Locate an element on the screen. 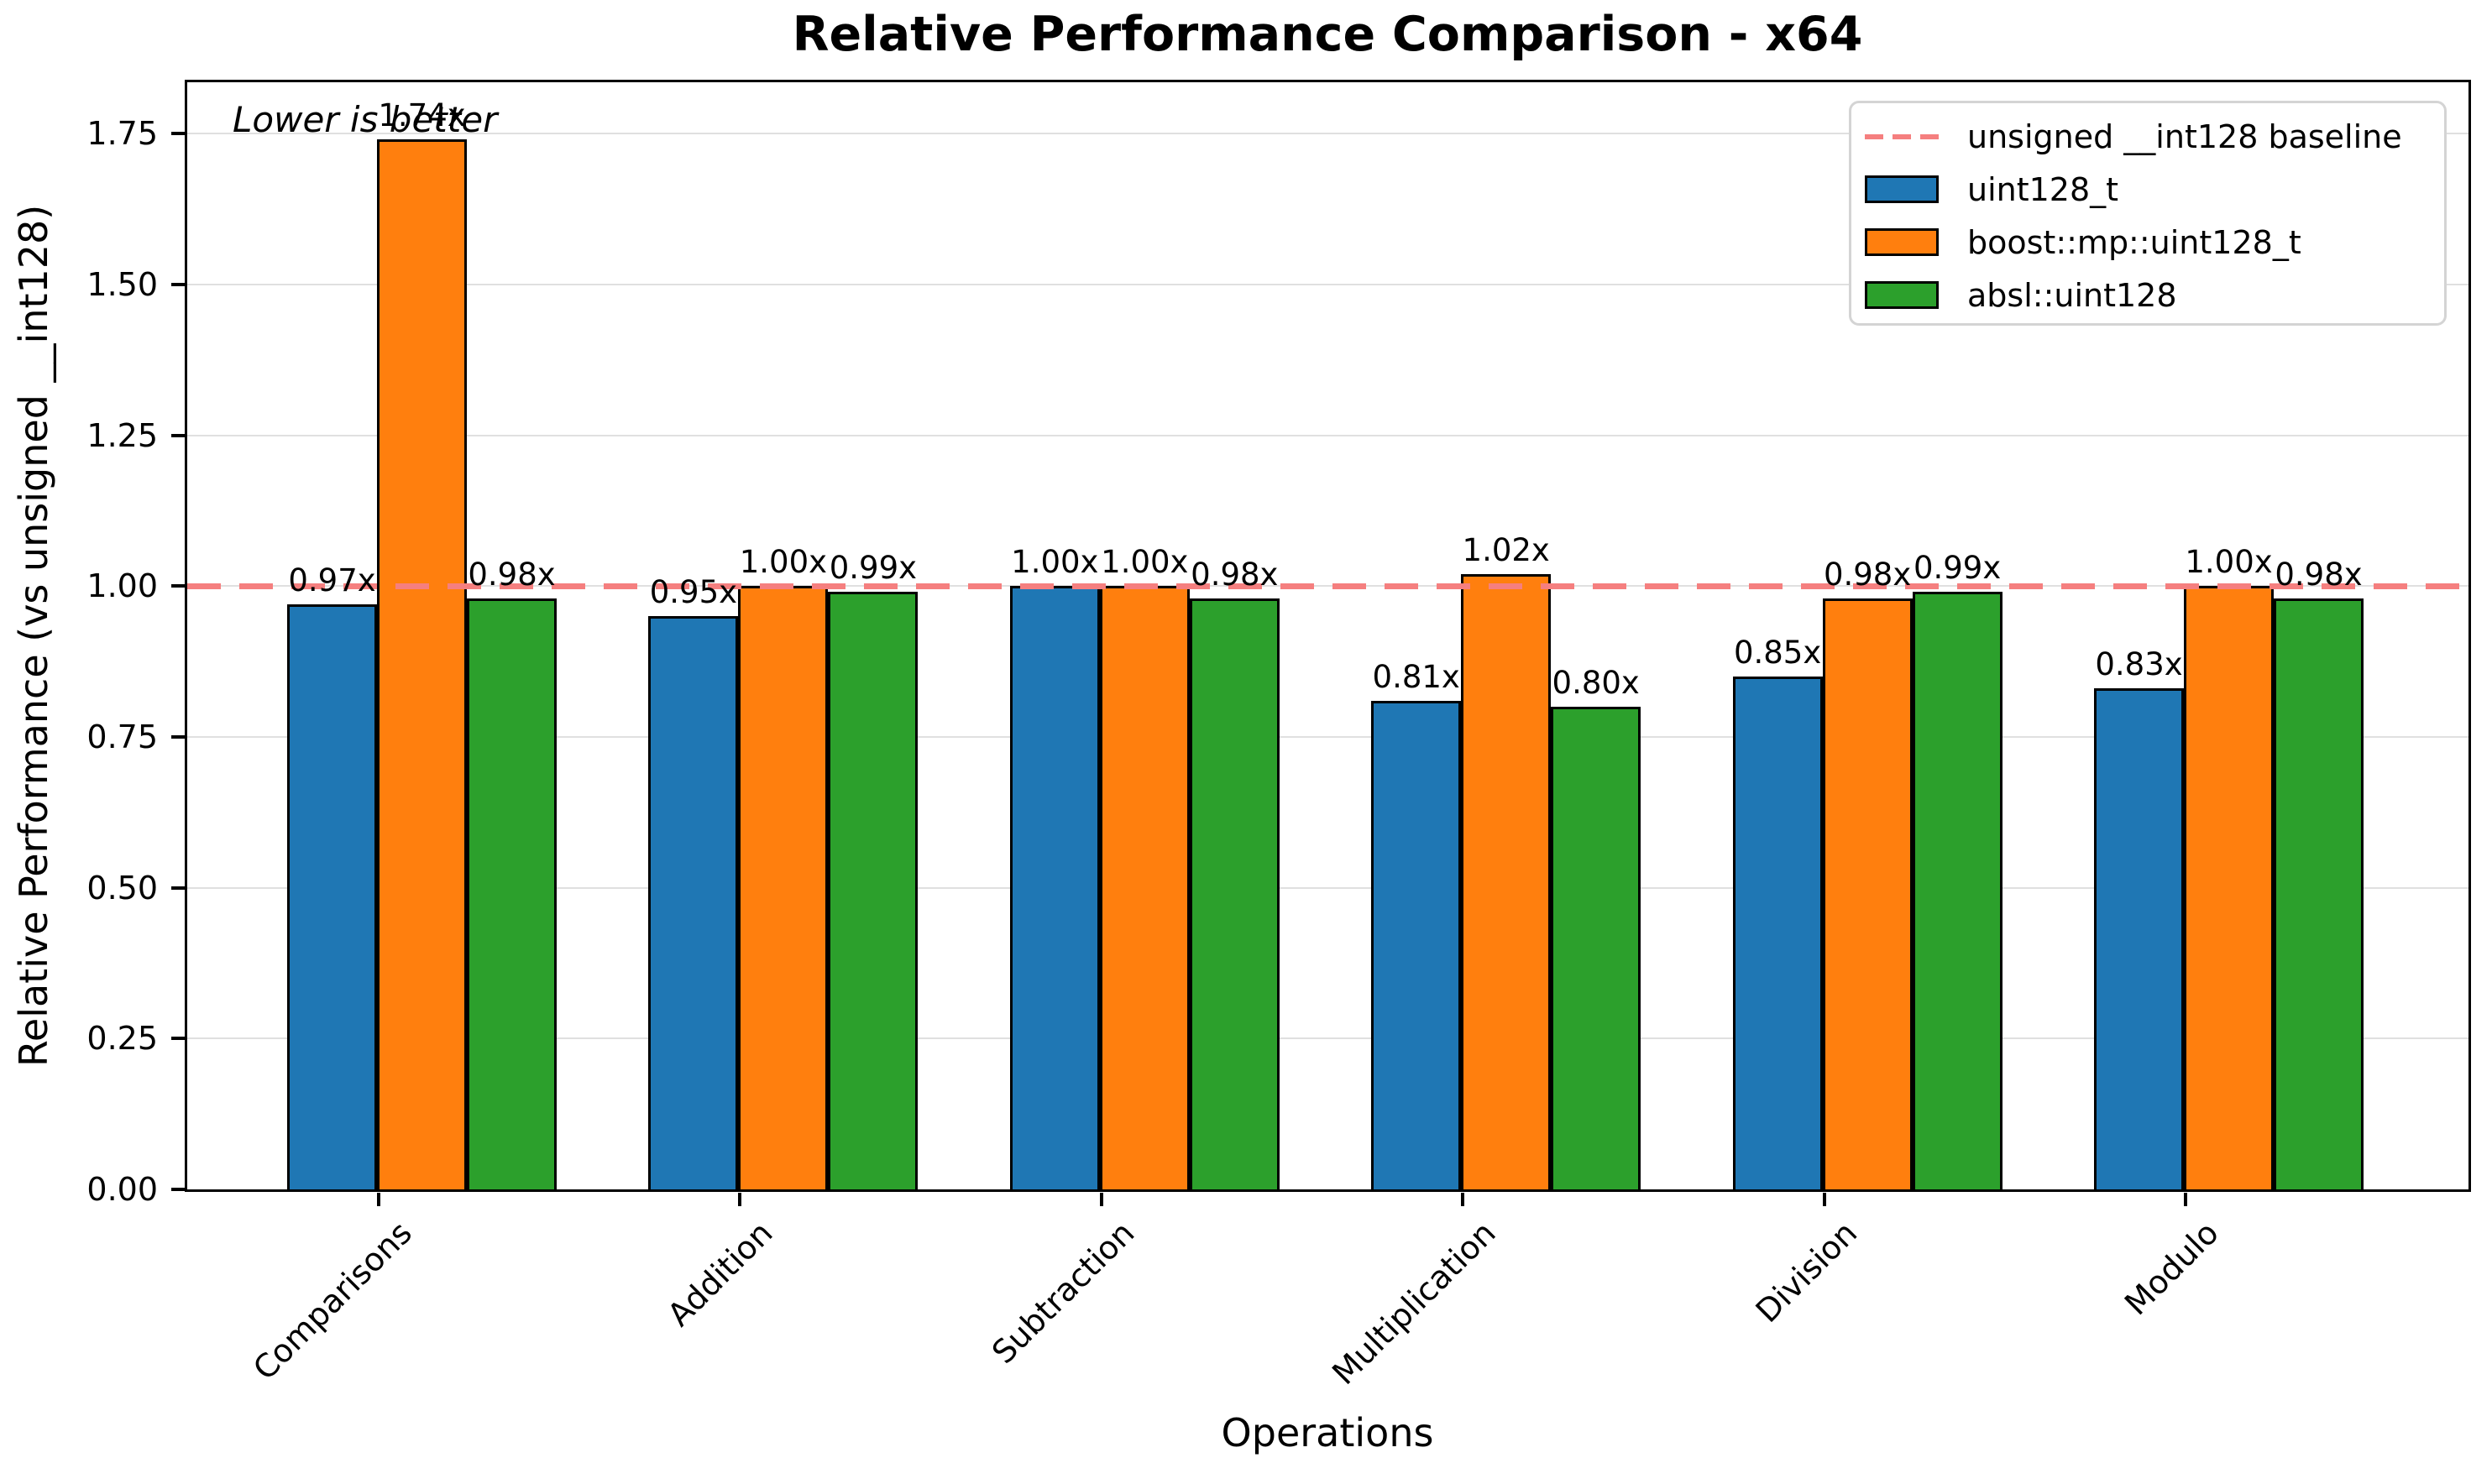  bar-value-label: 0.97x is located at coordinates (332, 580).